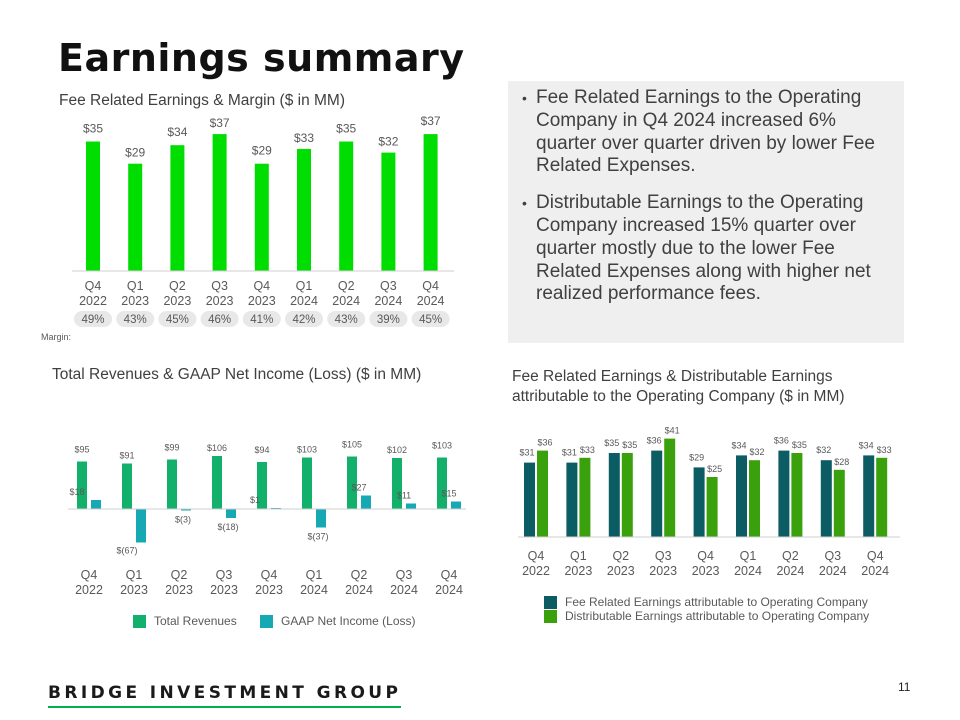 Image resolution: width=960 pixels, height=720 pixels. I want to click on margin-value-label: 46%, so click(219, 320).